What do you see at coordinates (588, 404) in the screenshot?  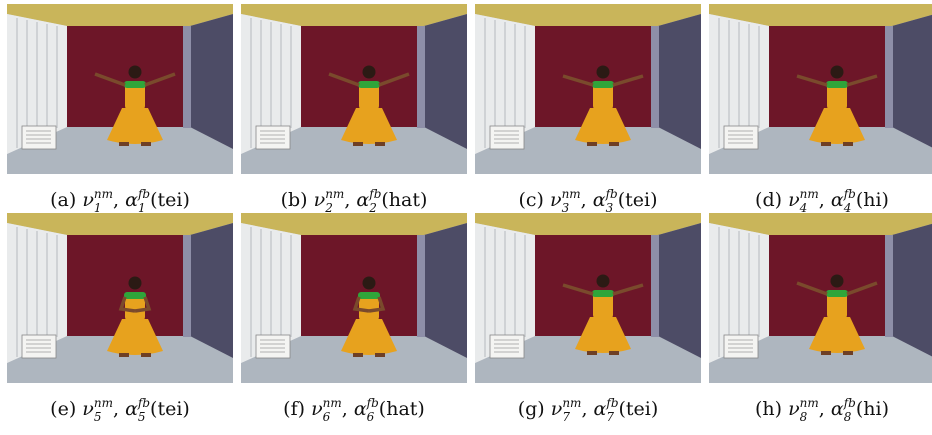 I see `caption-g: (g) νnm 7, αfb 7 (tei)` at bounding box center [588, 404].